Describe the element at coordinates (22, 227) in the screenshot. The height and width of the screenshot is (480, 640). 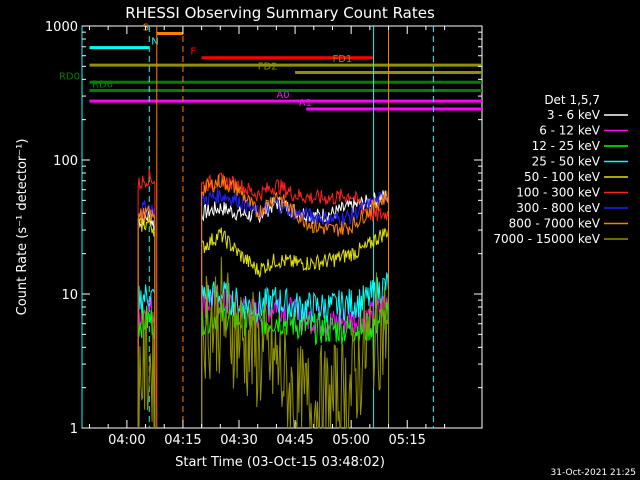
I see `y-axis-label: Count Rate (s⁻¹ detector⁻¹)` at that location.